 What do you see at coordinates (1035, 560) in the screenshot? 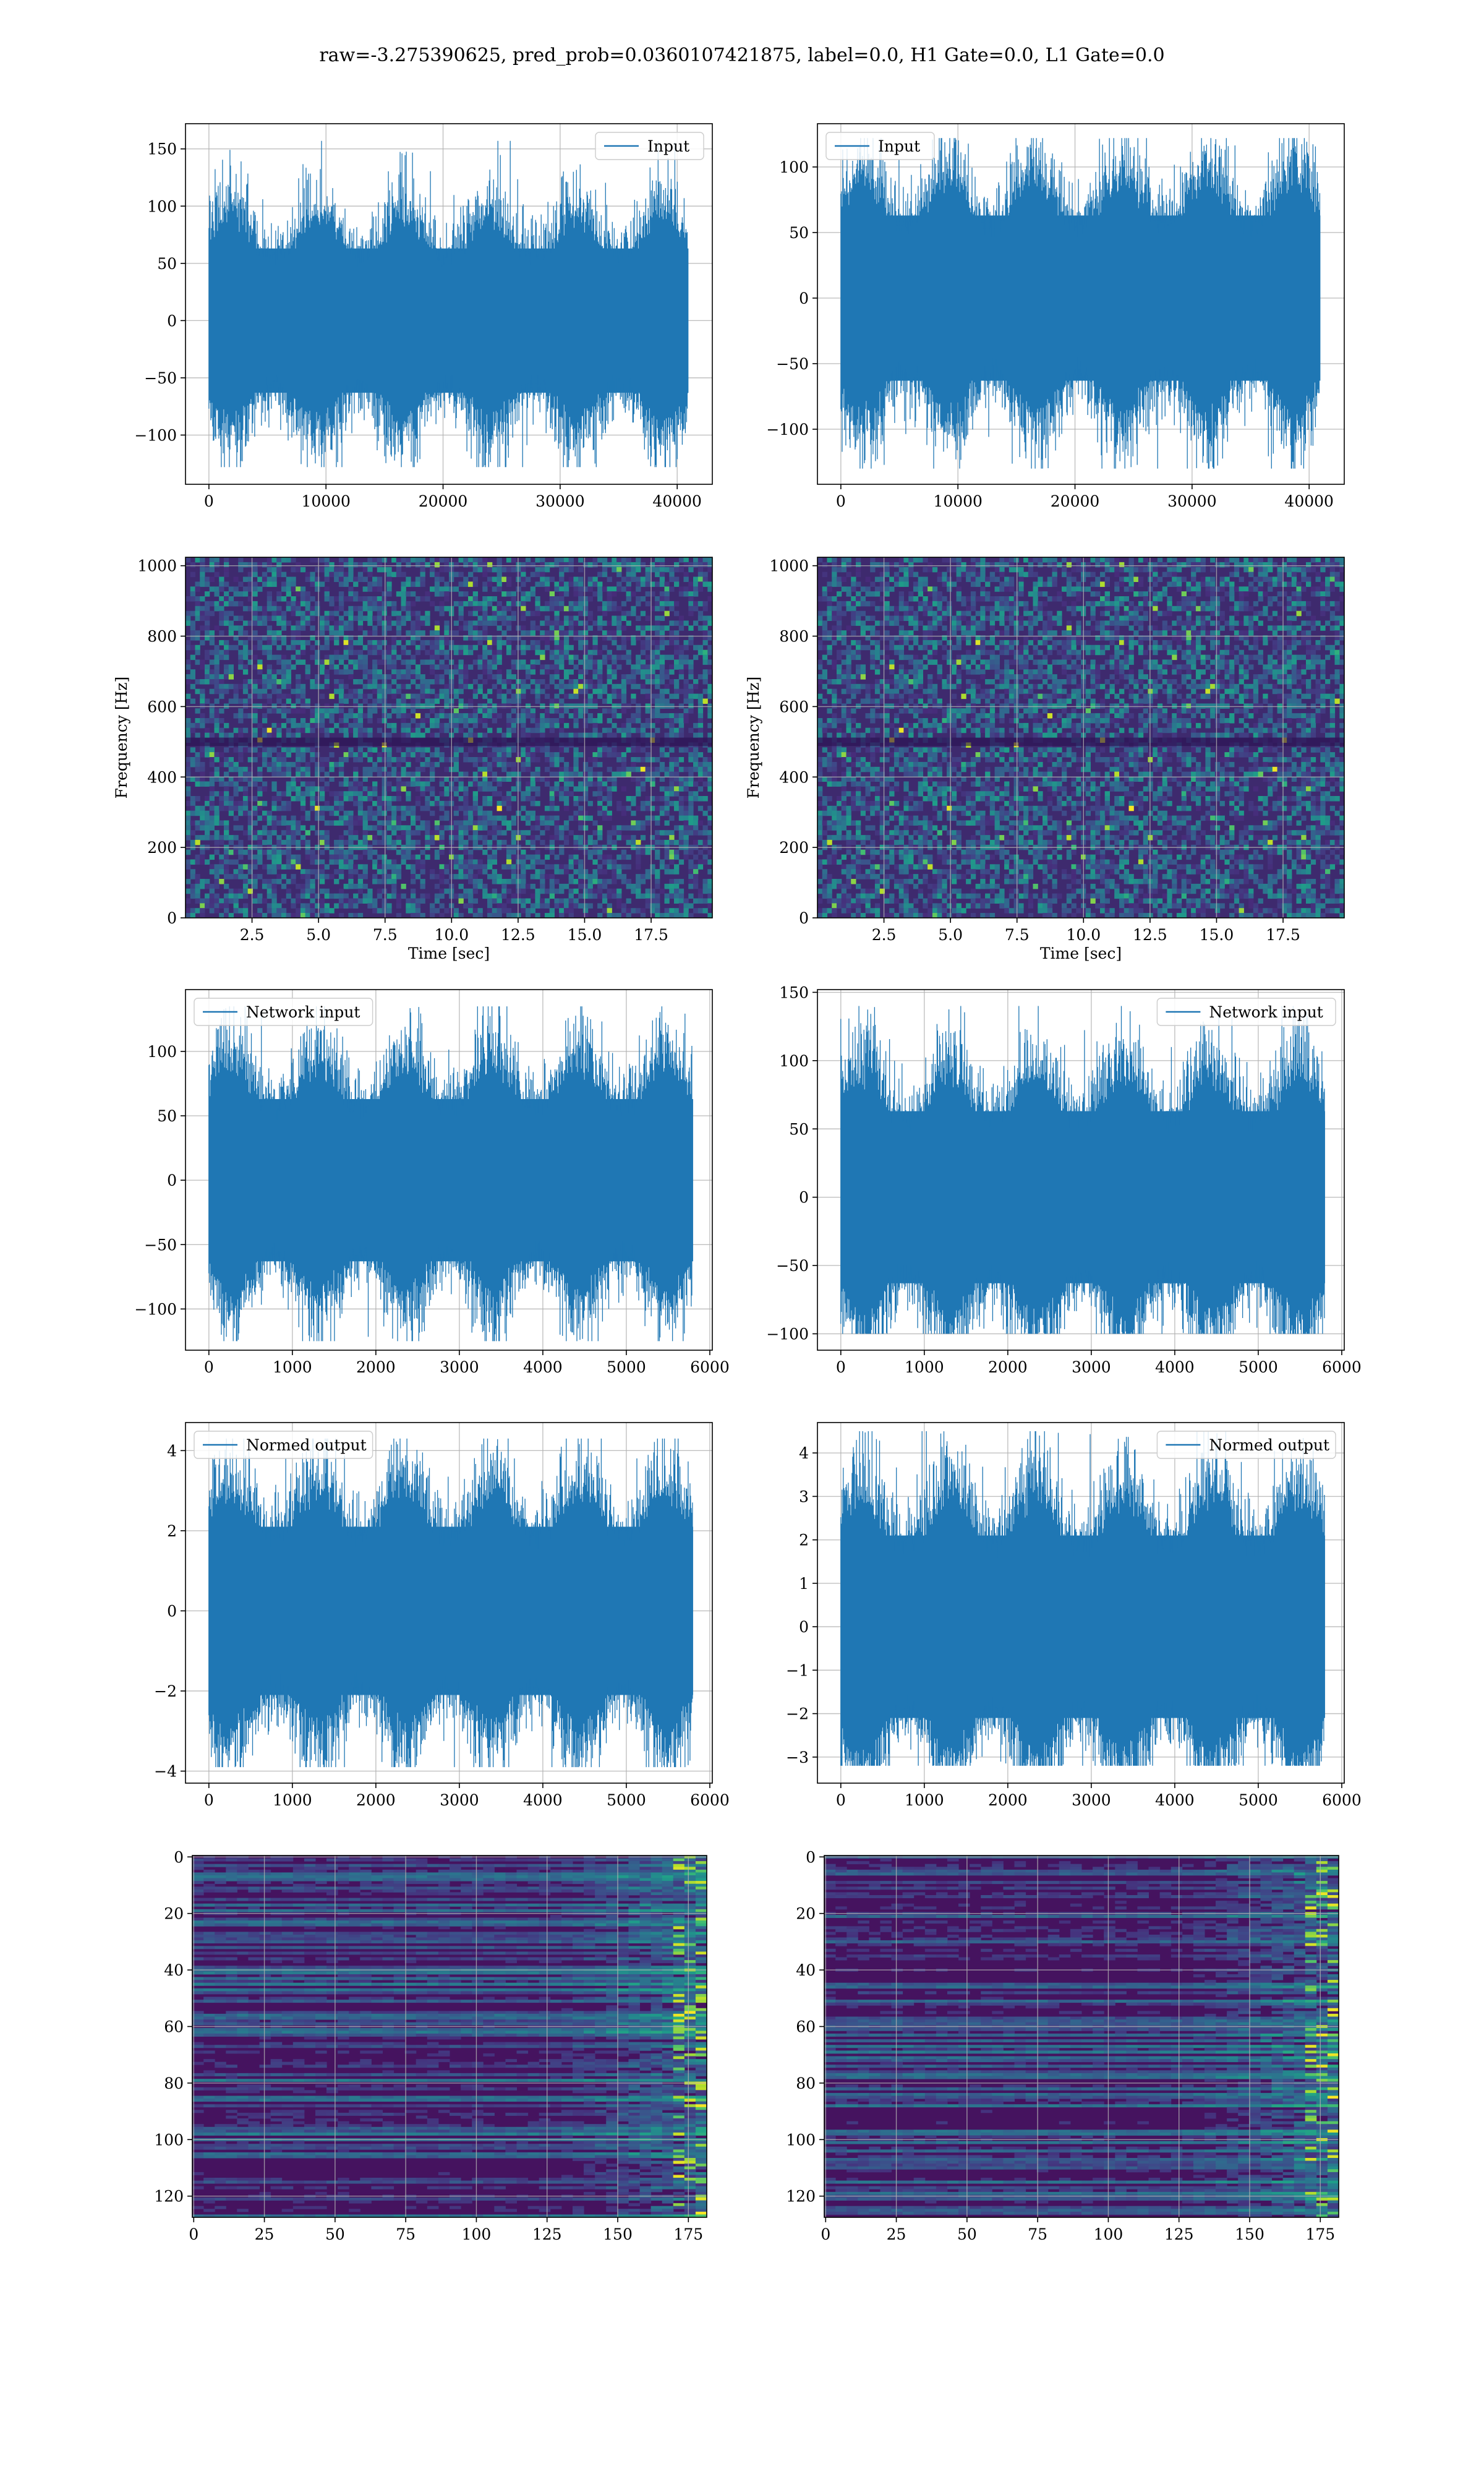
I see `l1-spectrogram-cell` at bounding box center [1035, 560].